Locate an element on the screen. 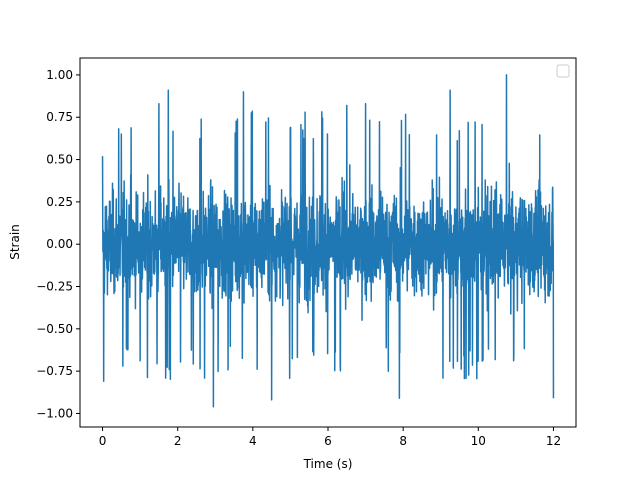  y-tick-label: −1.00 is located at coordinates (54, 413).